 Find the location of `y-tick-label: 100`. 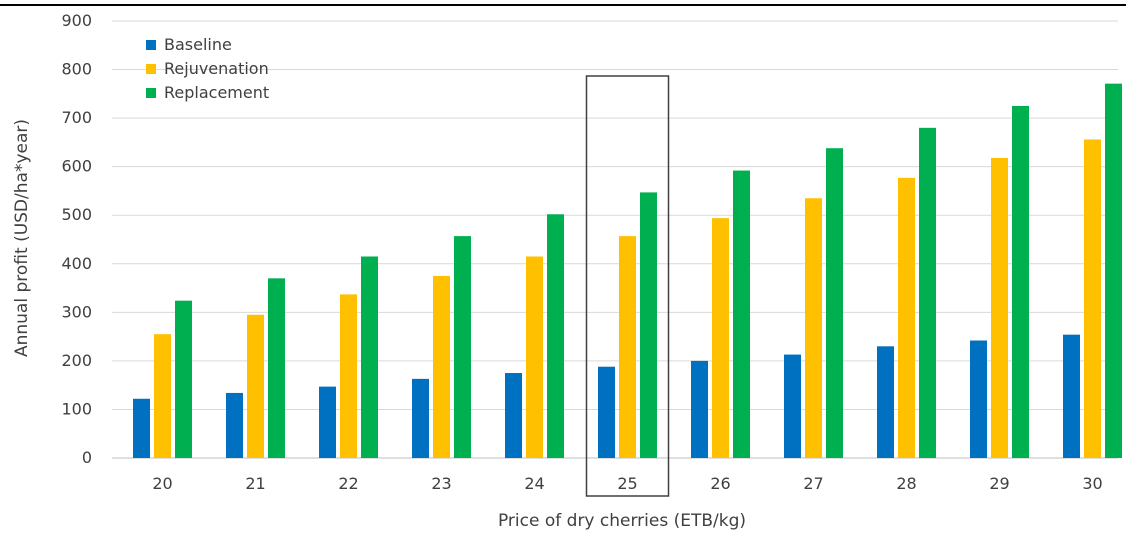

y-tick-label: 100 is located at coordinates (76, 408).